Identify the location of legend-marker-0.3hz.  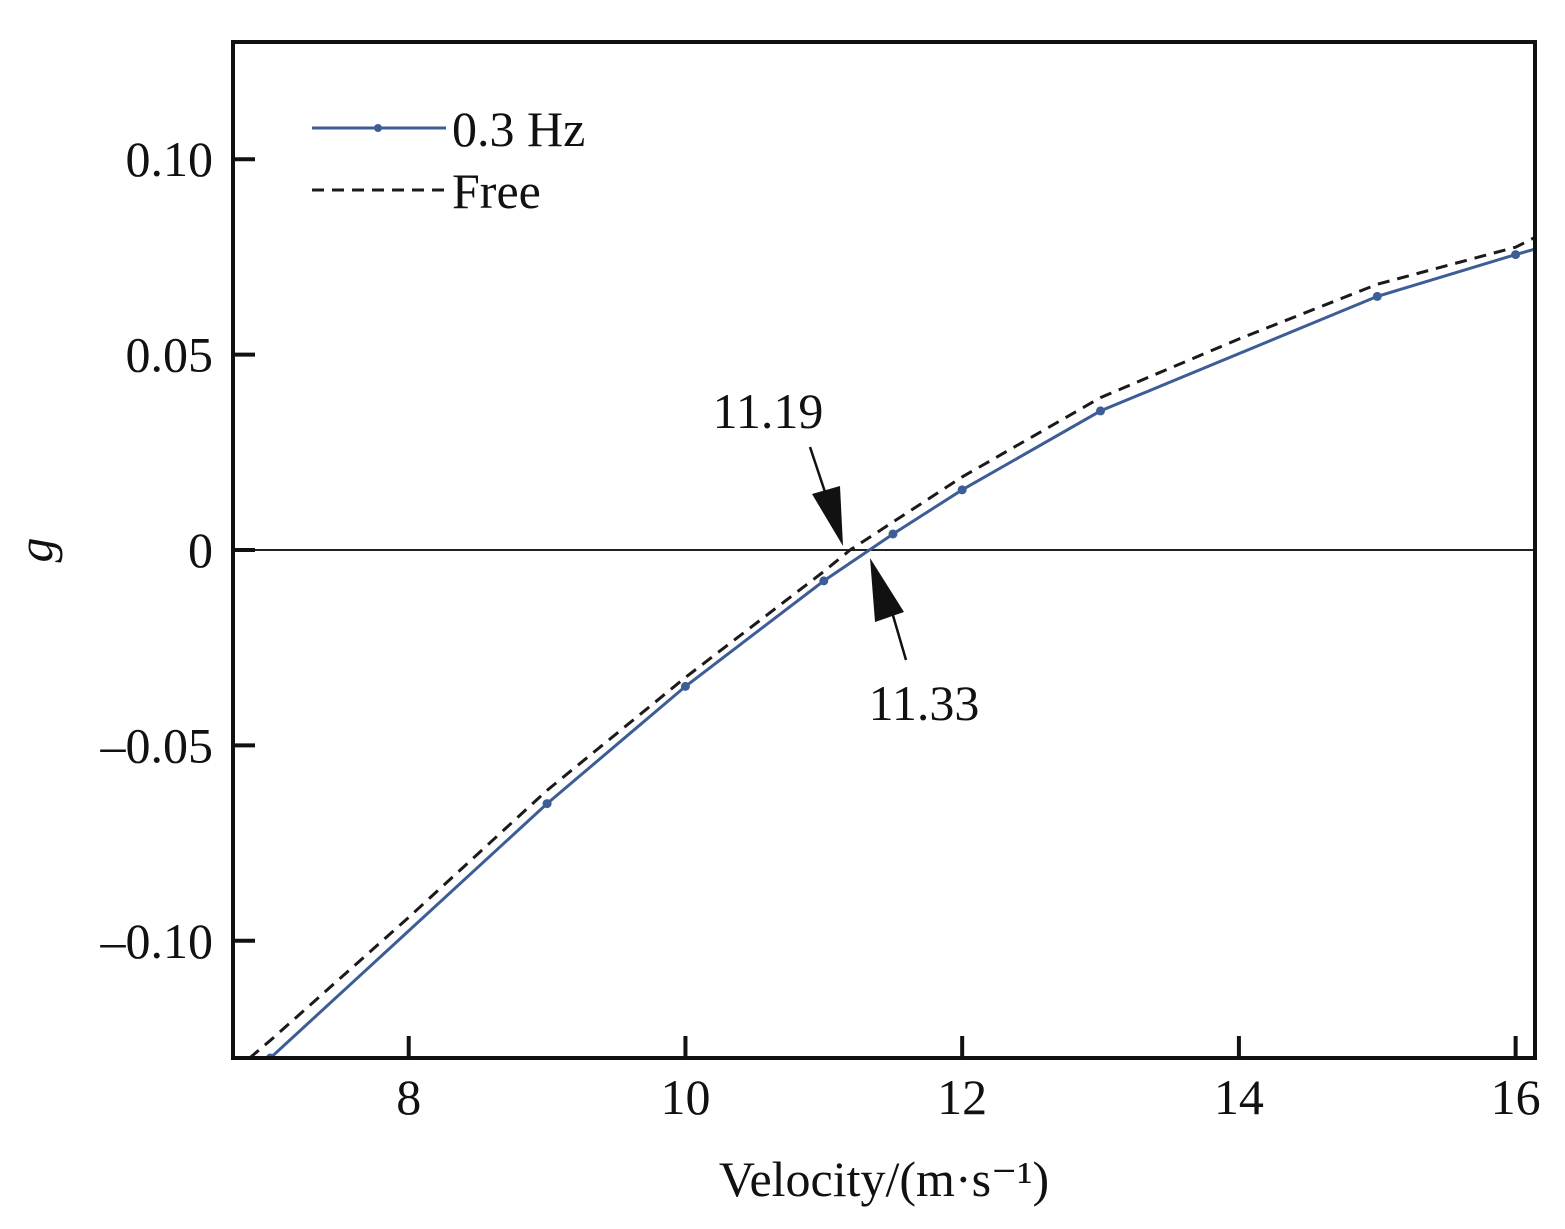
(378, 128).